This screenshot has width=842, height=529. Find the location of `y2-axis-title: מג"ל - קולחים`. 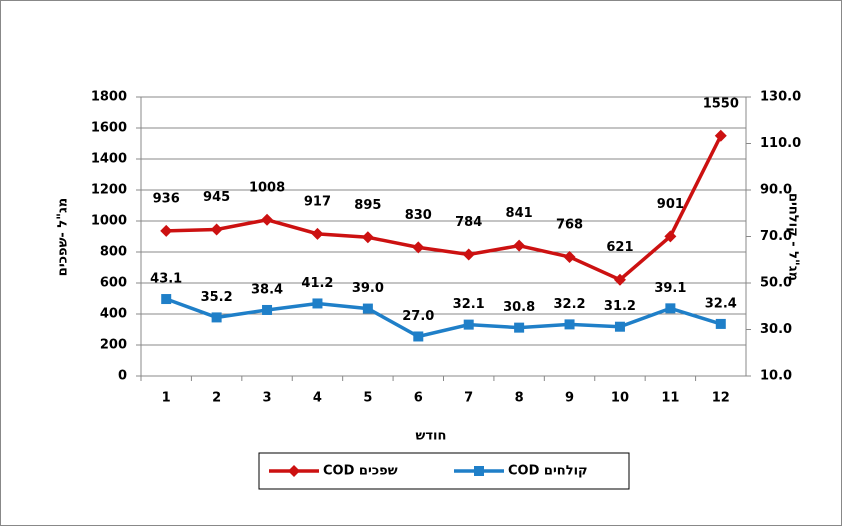

y2-axis-title: מג"ל - קולחים is located at coordinates (793, 237).